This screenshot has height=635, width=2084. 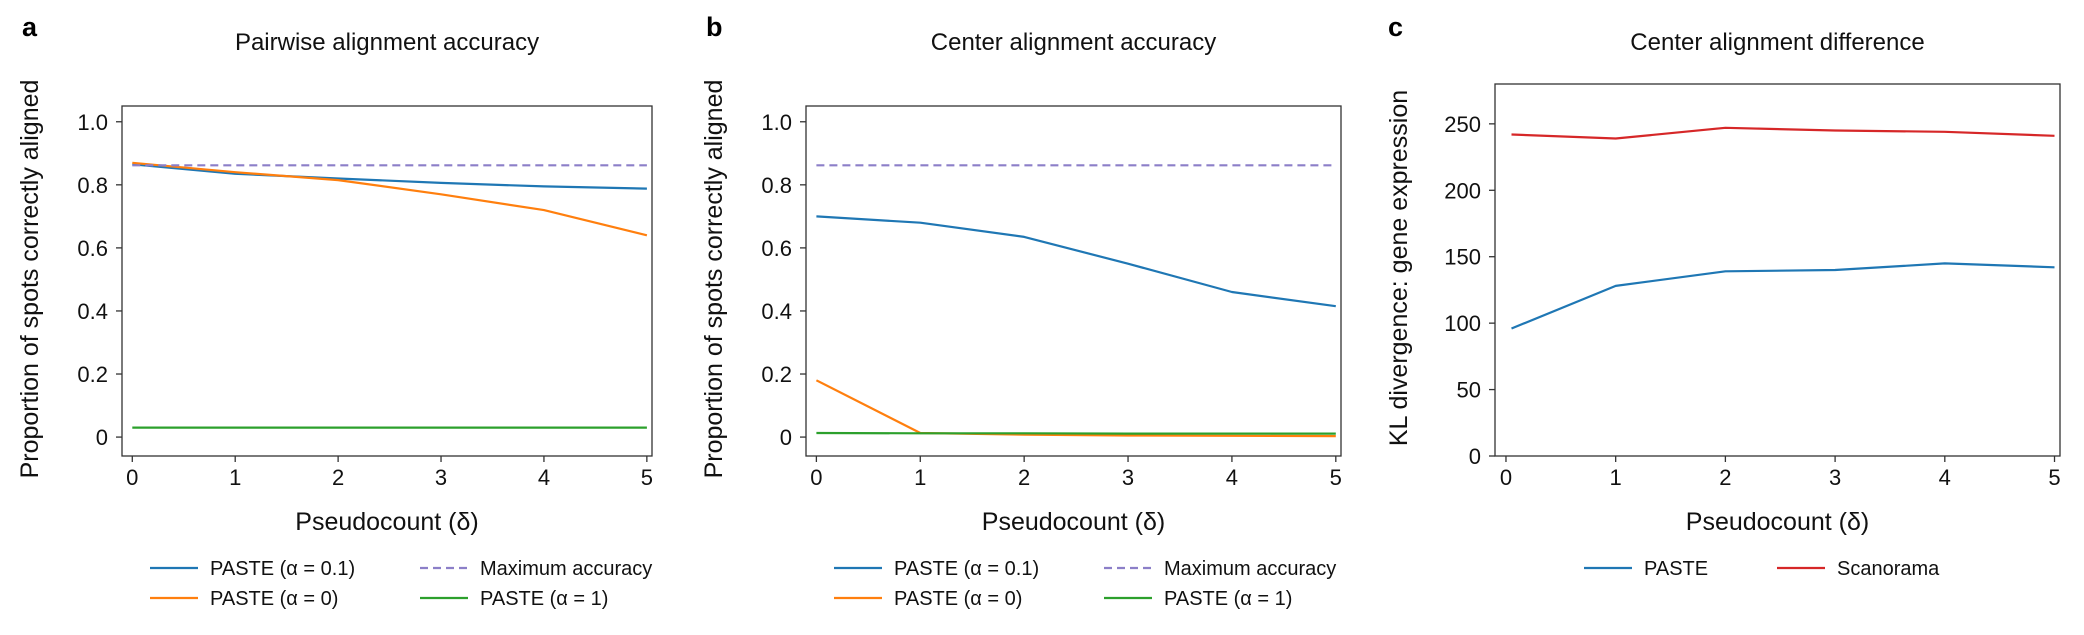 I want to click on series-line-scanorama, so click(x=1783, y=133).